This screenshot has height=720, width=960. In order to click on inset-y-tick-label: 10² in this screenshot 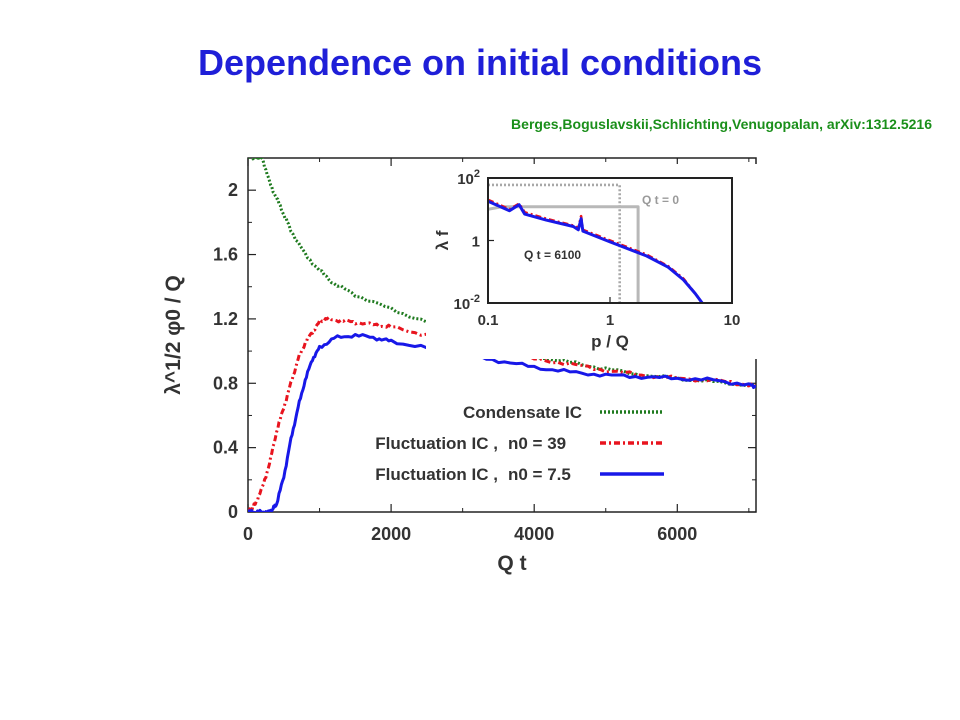, I will do `click(468, 178)`.